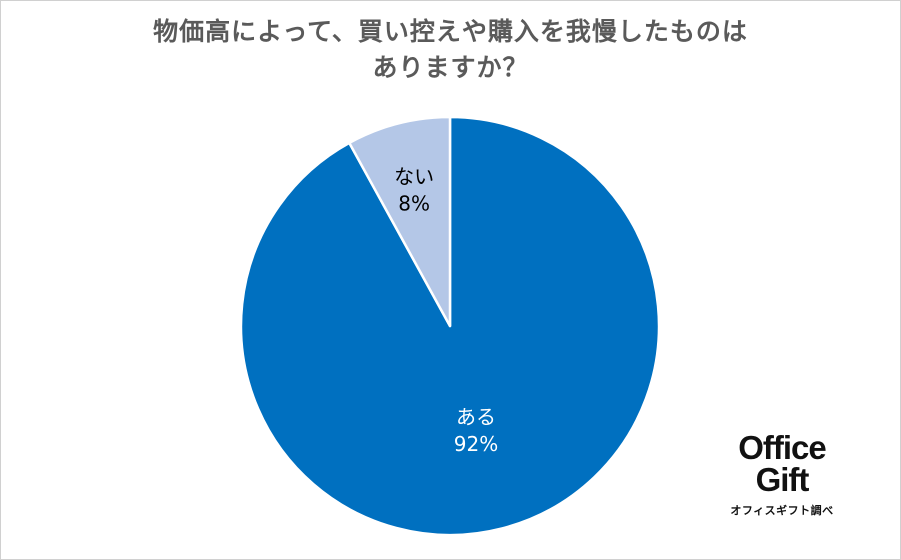 This screenshot has height=560, width=901. I want to click on pie-slice-value-1: 92%, so click(476, 444).